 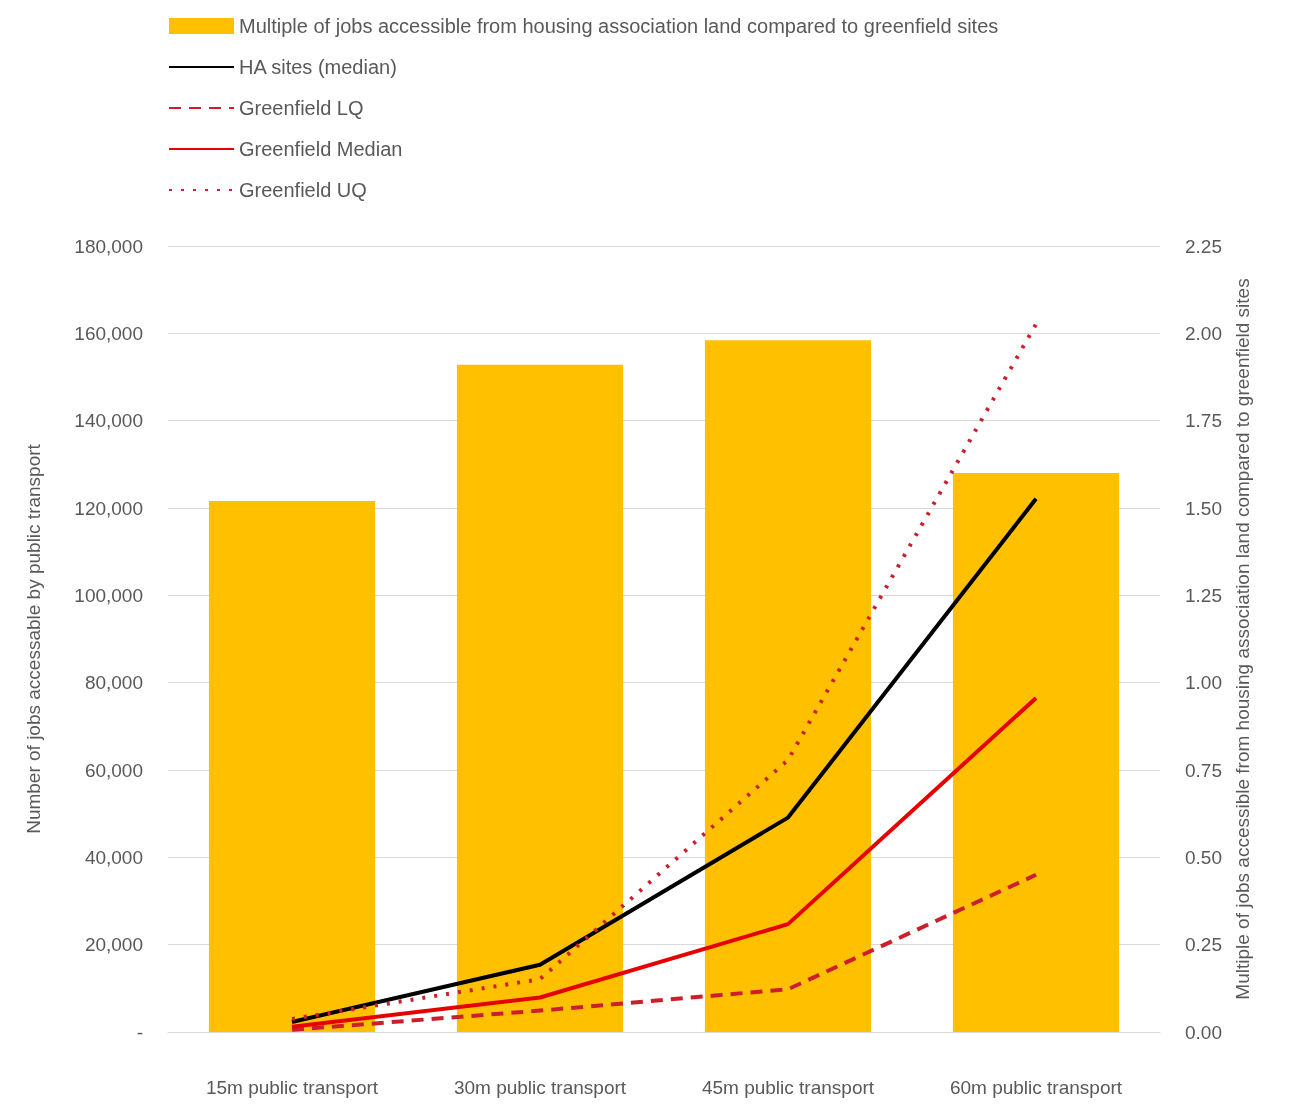 What do you see at coordinates (108, 246) in the screenshot?
I see `y-tick-label: 180,000` at bounding box center [108, 246].